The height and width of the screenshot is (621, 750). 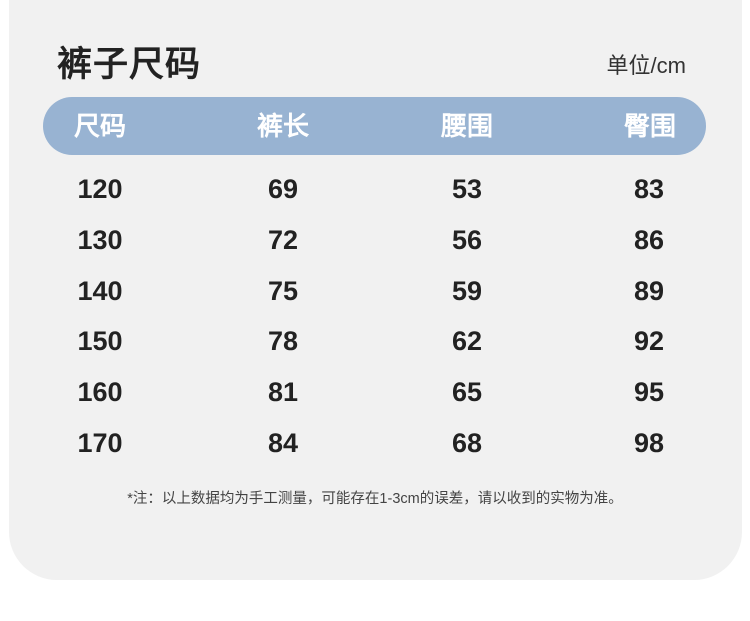 What do you see at coordinates (100, 341) in the screenshot?
I see `cell-size: 150` at bounding box center [100, 341].